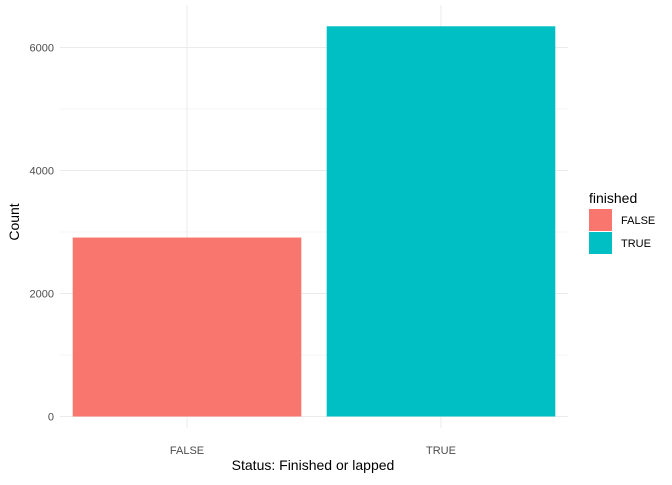  What do you see at coordinates (313, 465) in the screenshot?
I see `x-axis-title: Status: Finished or lapped` at bounding box center [313, 465].